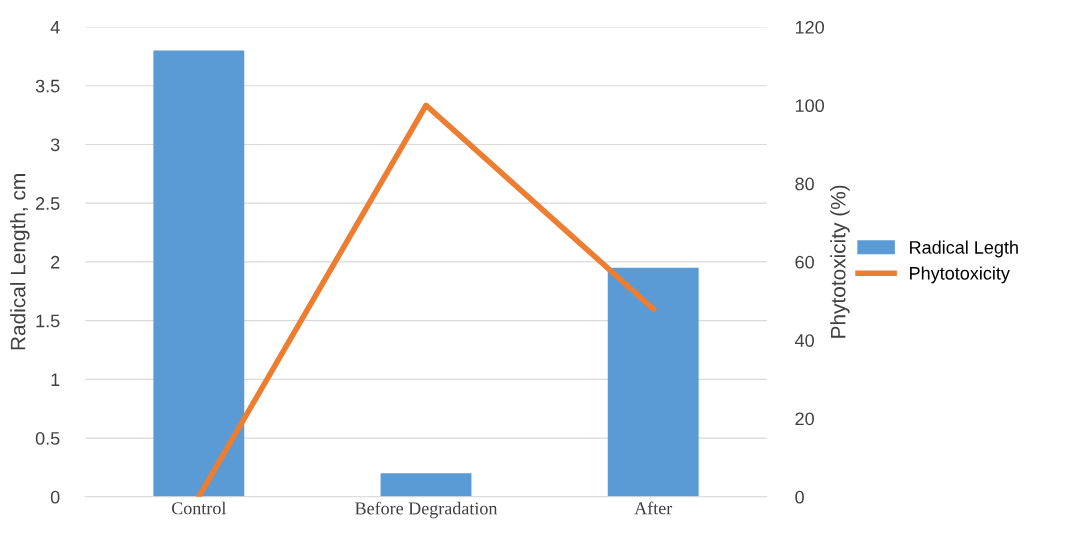 The width and height of the screenshot is (1065, 540). I want to click on x-tick-label: After, so click(653, 508).